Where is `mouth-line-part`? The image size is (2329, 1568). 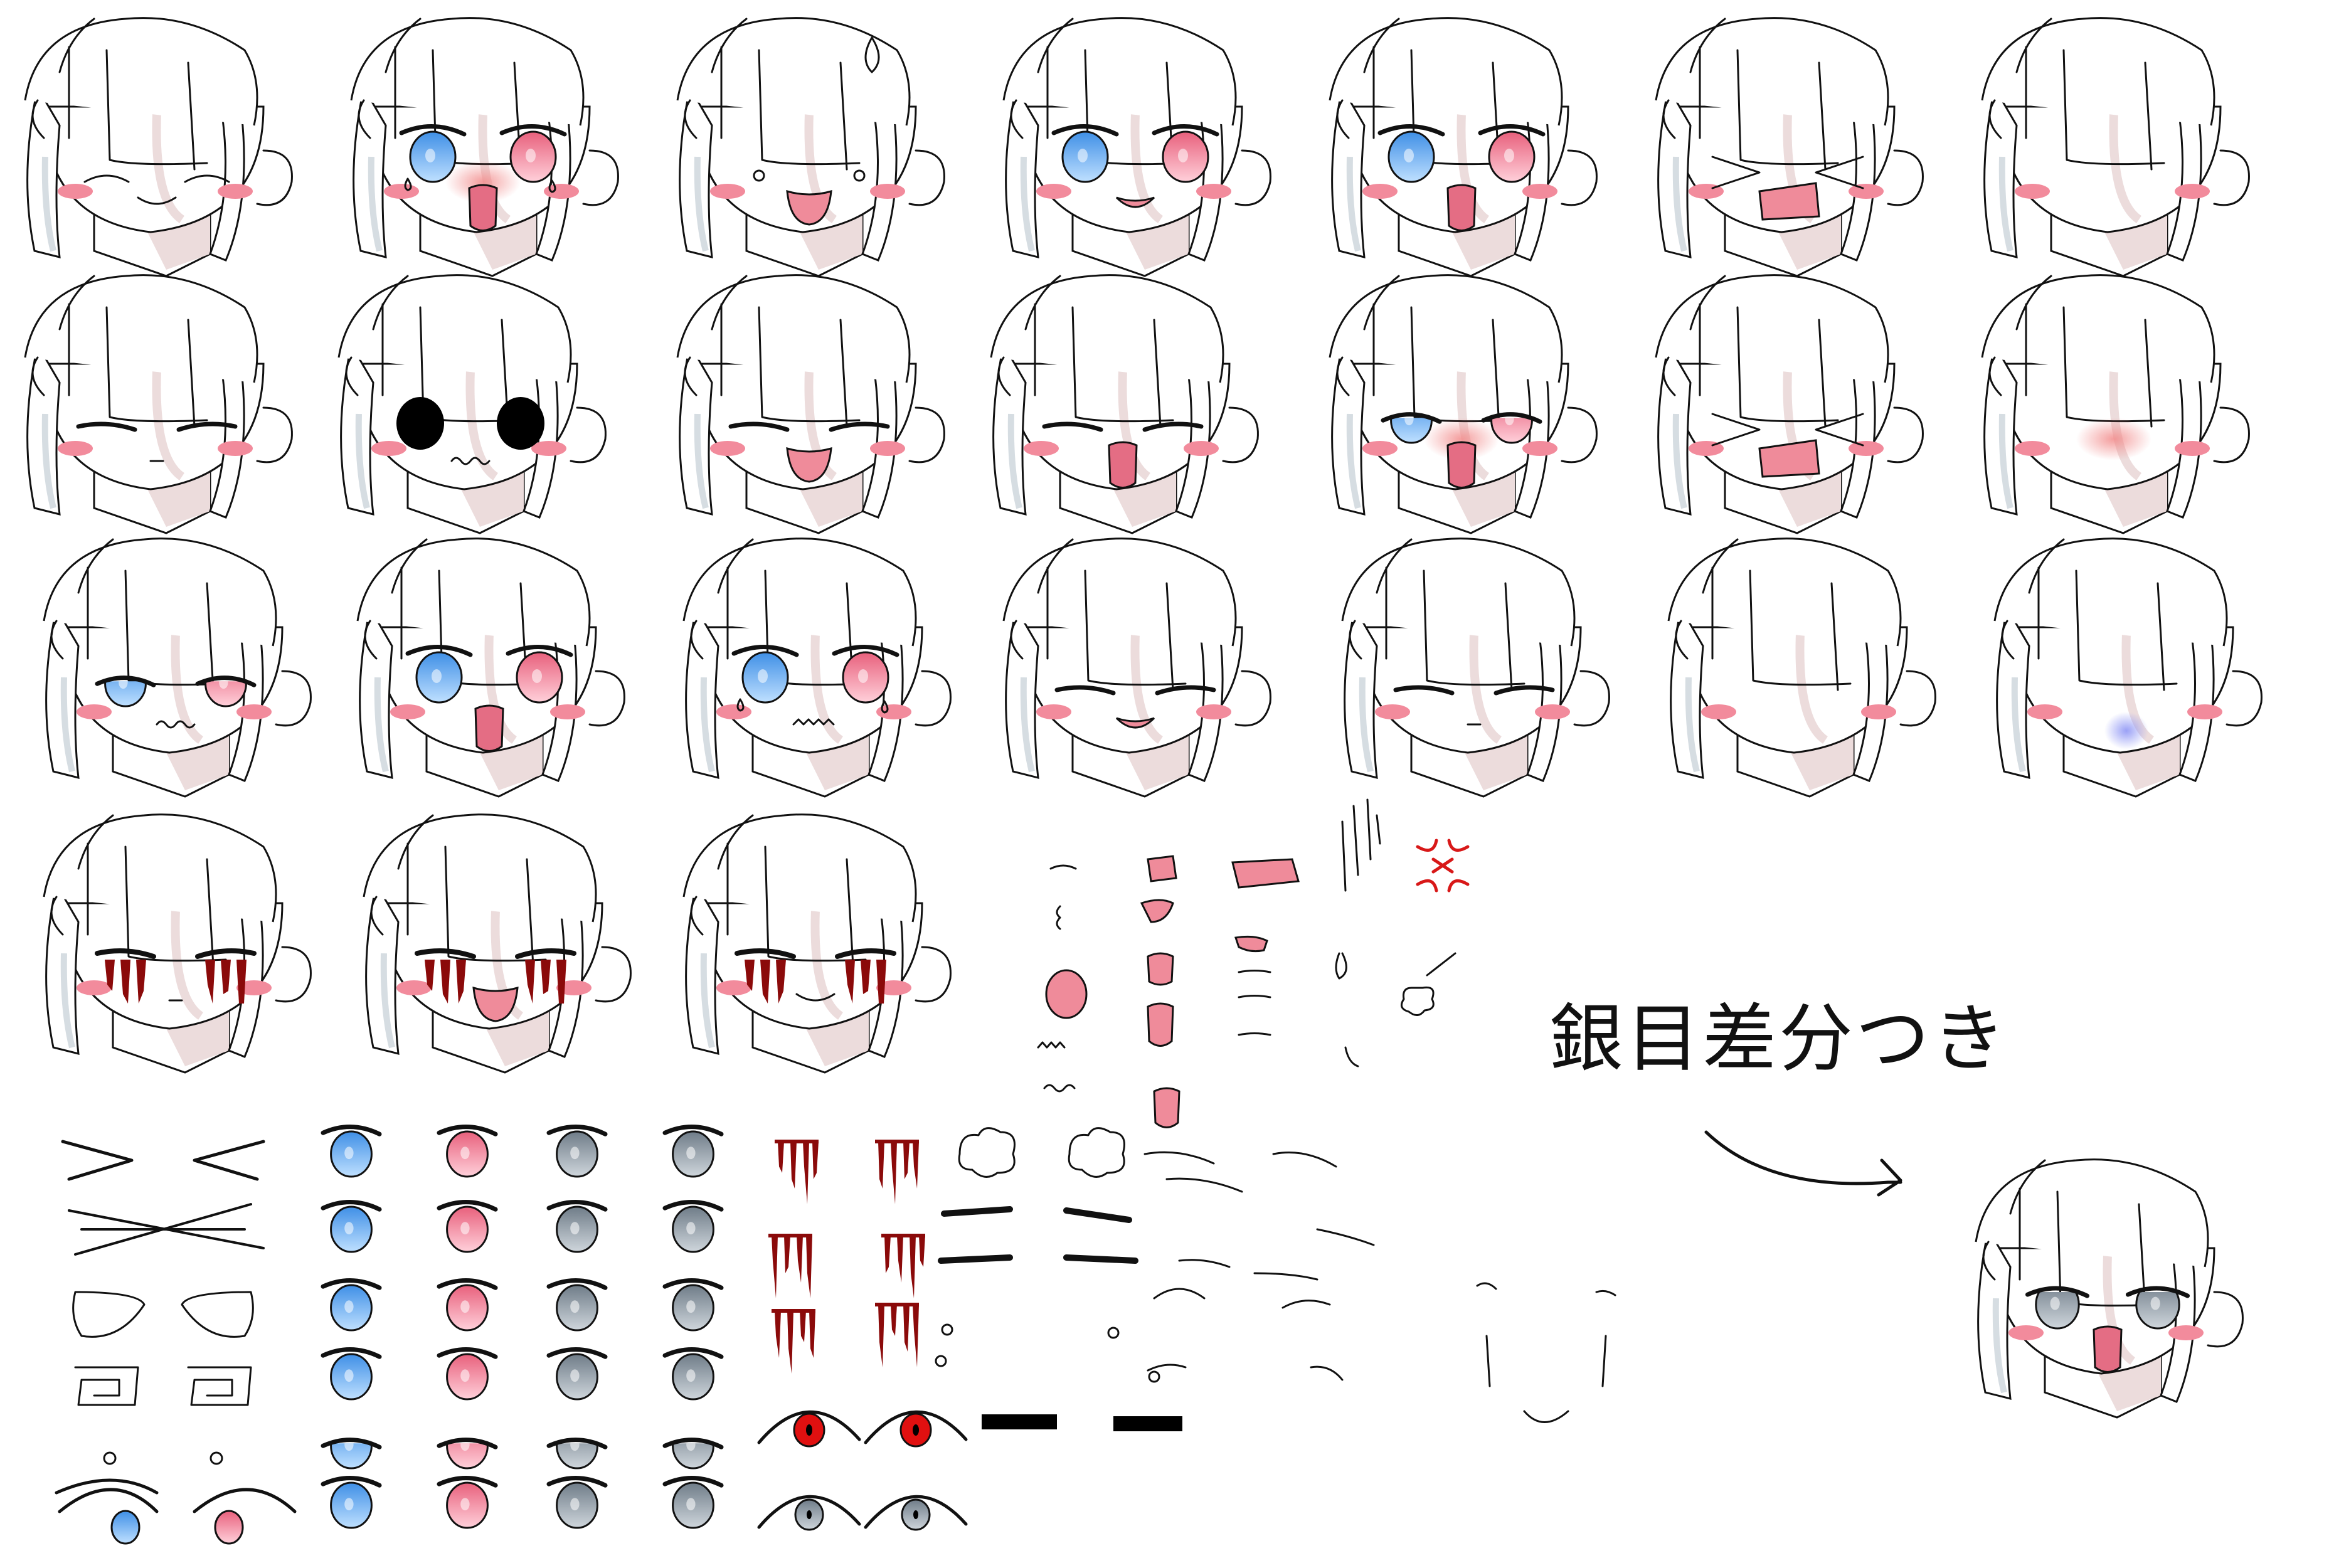
mouth-line-part is located at coordinates (1254, 1034).